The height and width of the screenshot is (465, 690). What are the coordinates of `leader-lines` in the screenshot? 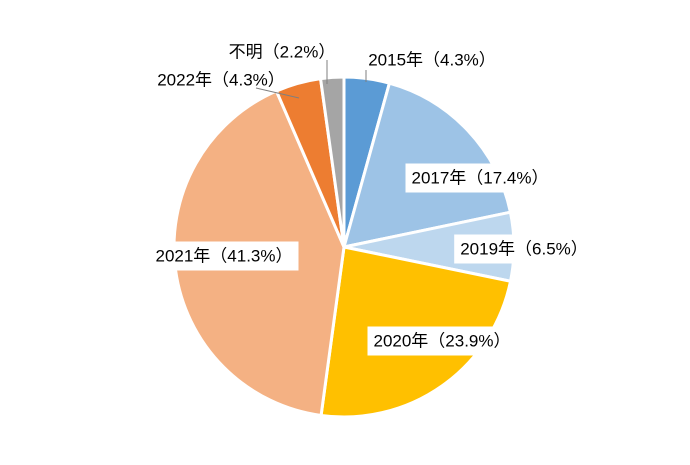 It's located at (311, 79).